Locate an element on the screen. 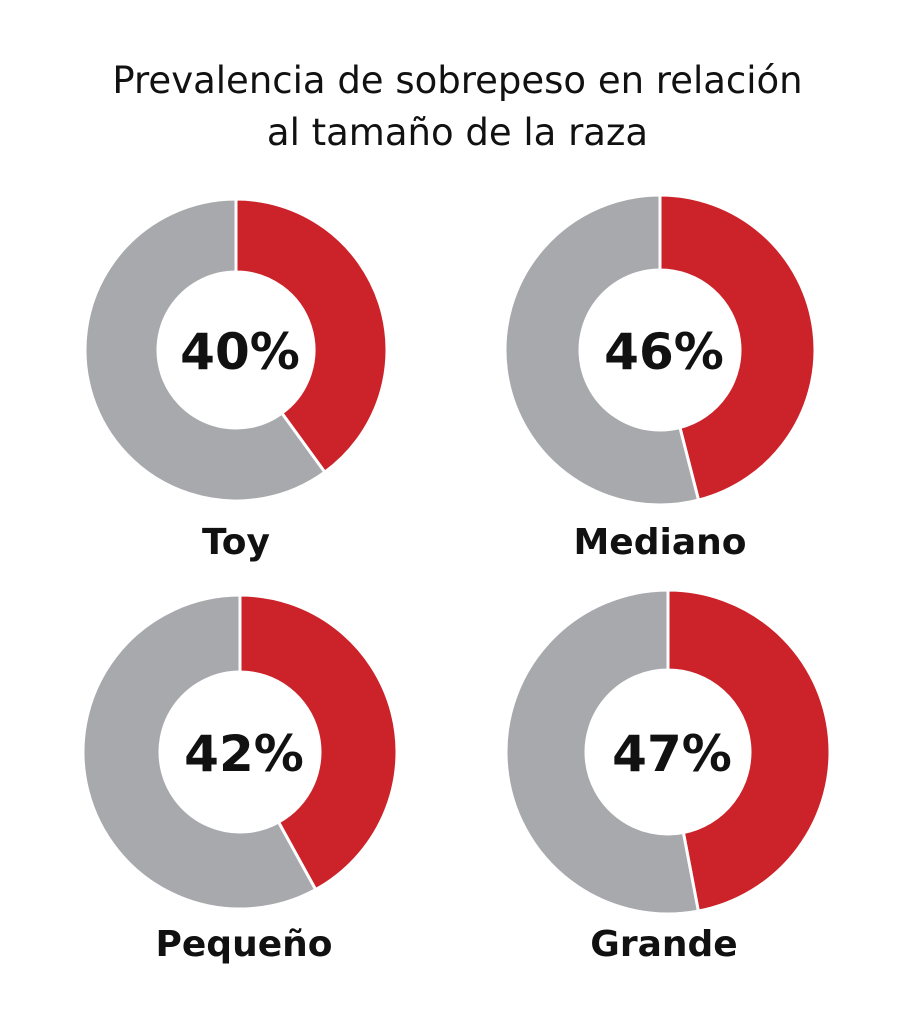 Image resolution: width=915 pixels, height=1019 pixels. slice-mediano-rest is located at coordinates (602, 350).